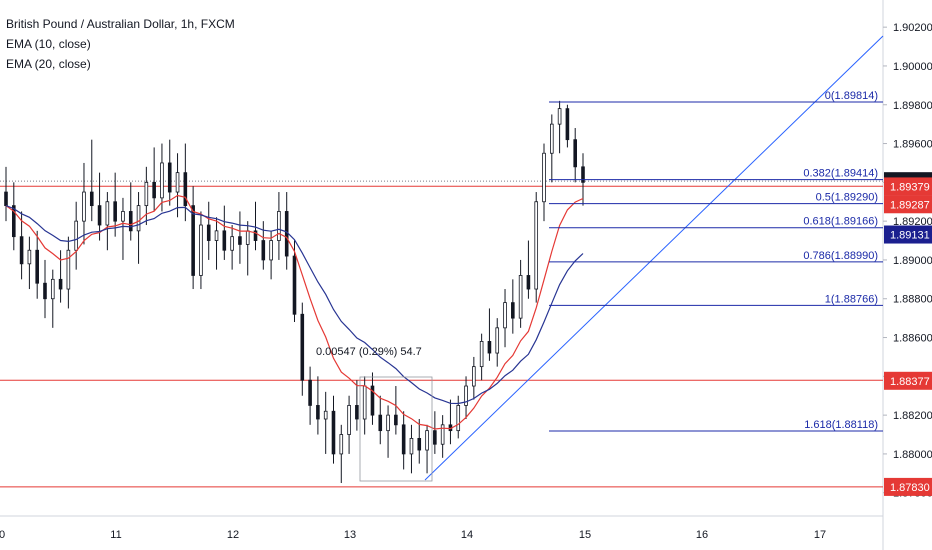  What do you see at coordinates (851, 299) in the screenshot?
I see `fib-level-label: 1(1.88766)` at bounding box center [851, 299].